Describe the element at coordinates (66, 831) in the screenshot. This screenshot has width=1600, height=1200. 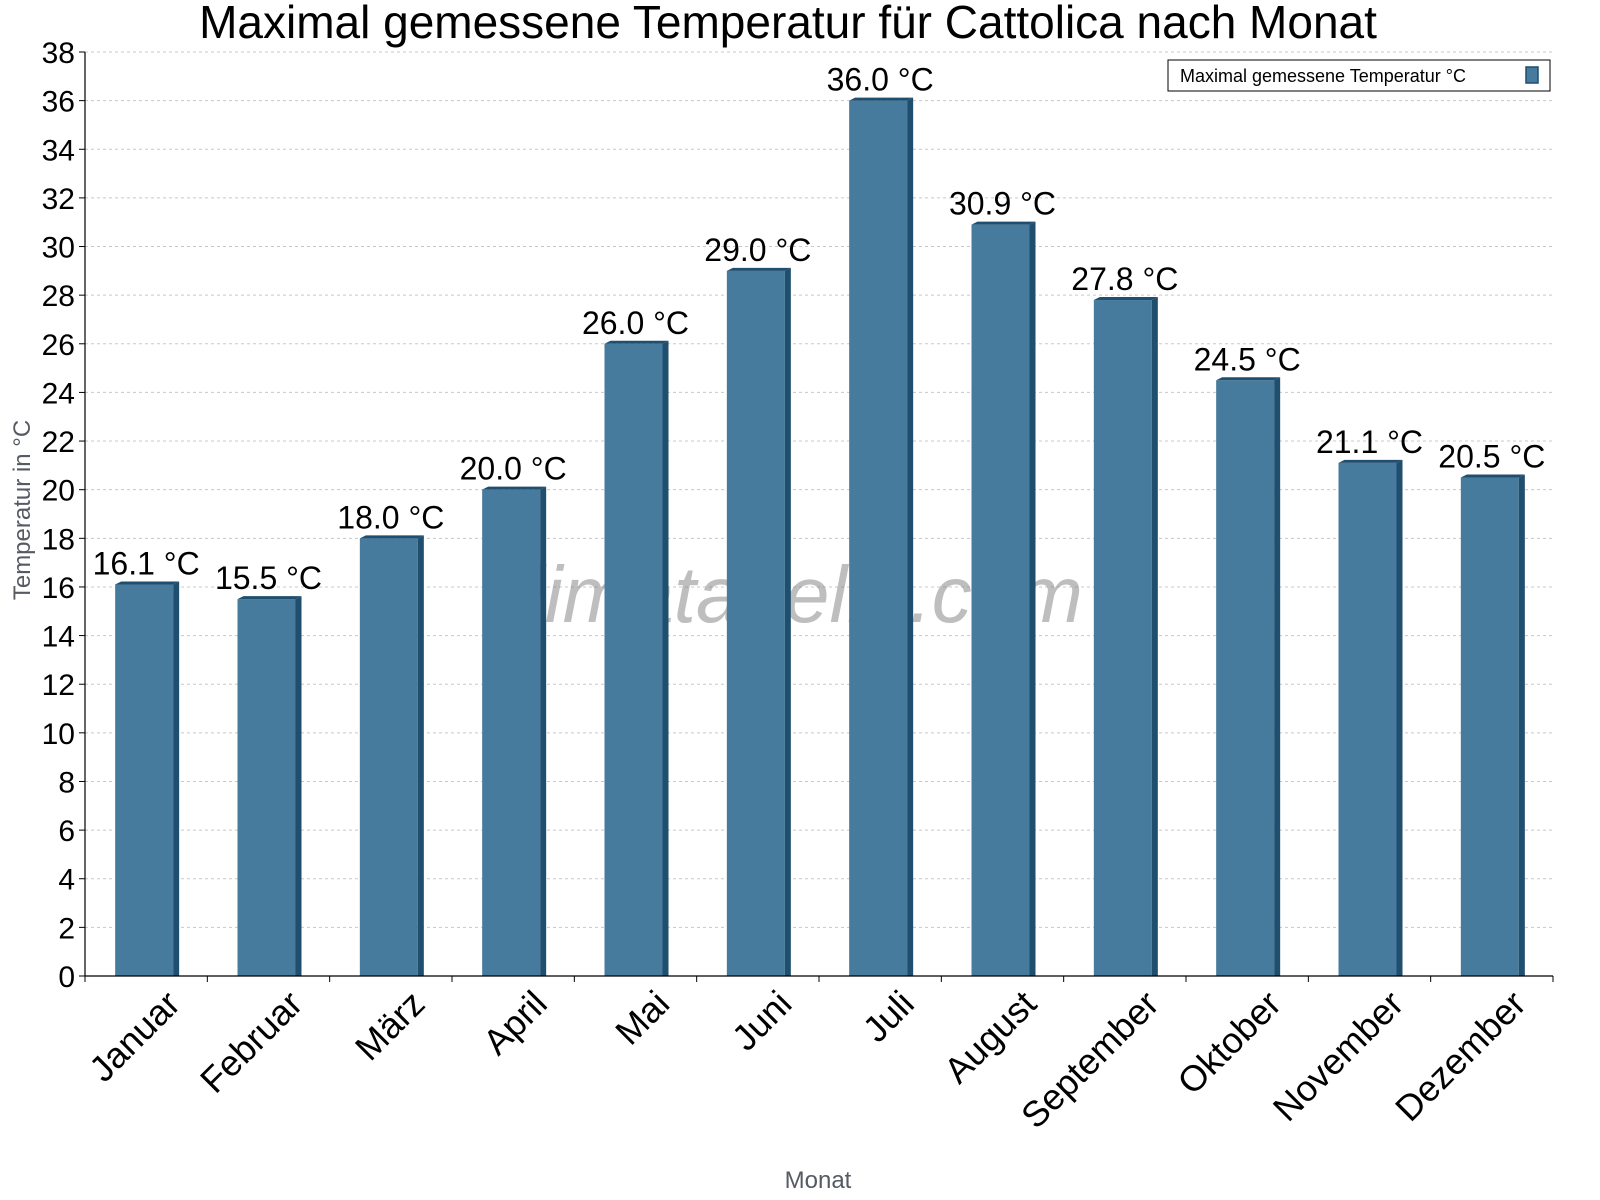
I see `y-tick-label: 6` at that location.